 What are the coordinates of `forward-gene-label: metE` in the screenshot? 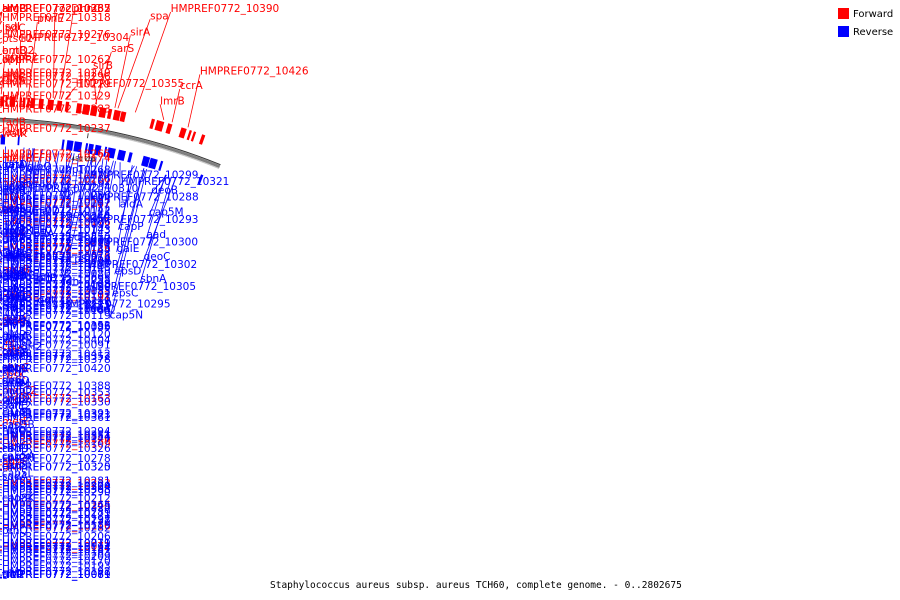 It's located at (15, 422).